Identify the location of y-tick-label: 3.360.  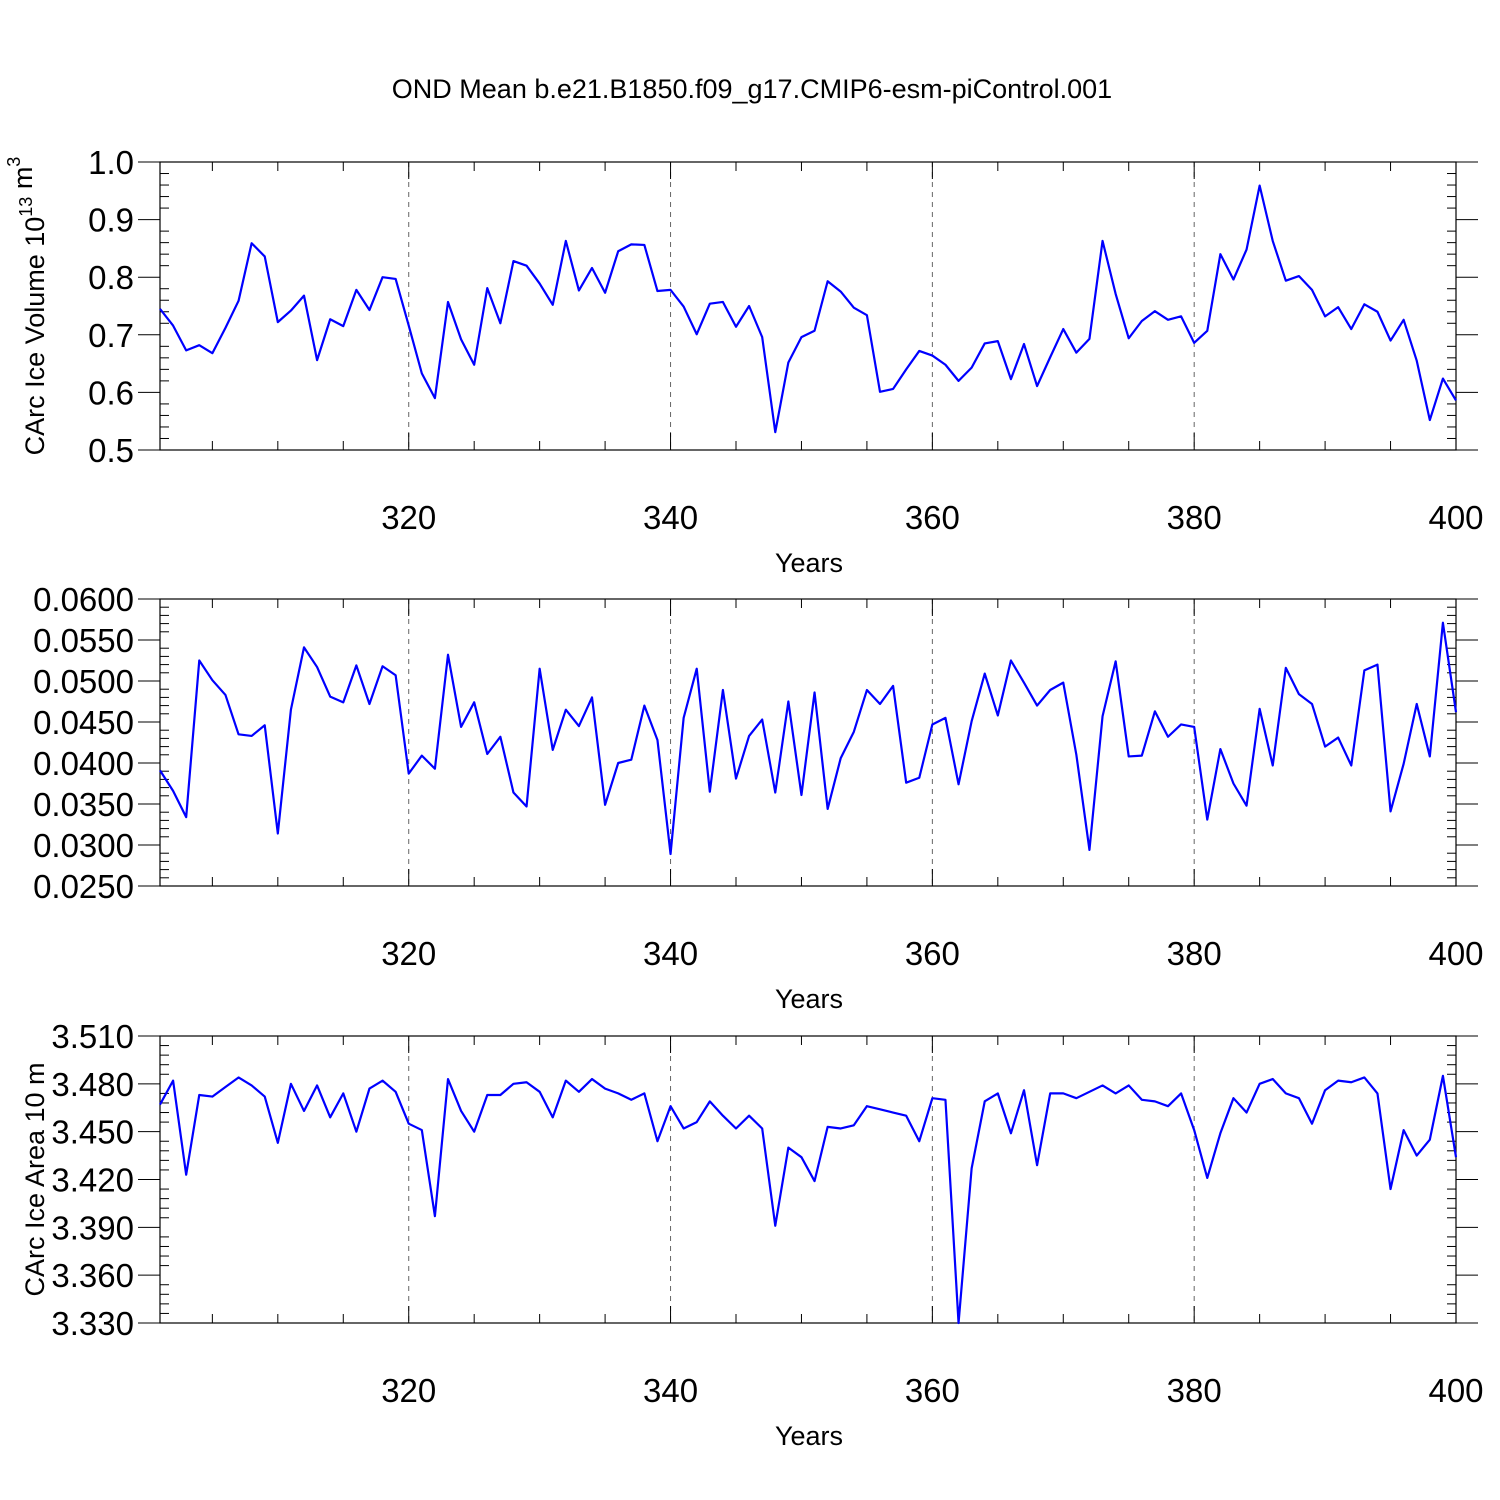
(92, 1275).